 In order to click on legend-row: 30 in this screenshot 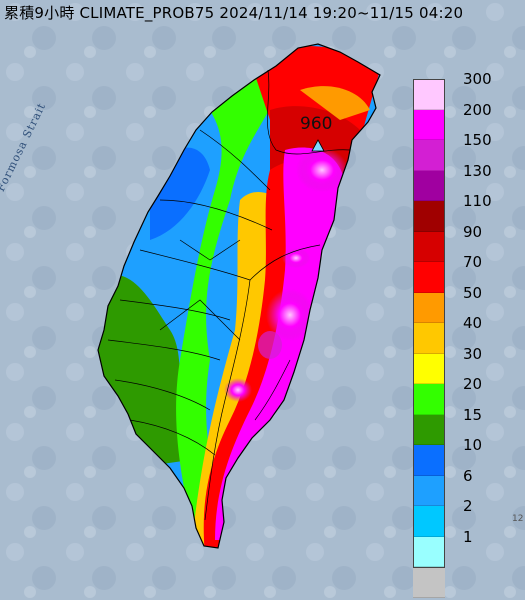, I will do `click(463, 364)`.